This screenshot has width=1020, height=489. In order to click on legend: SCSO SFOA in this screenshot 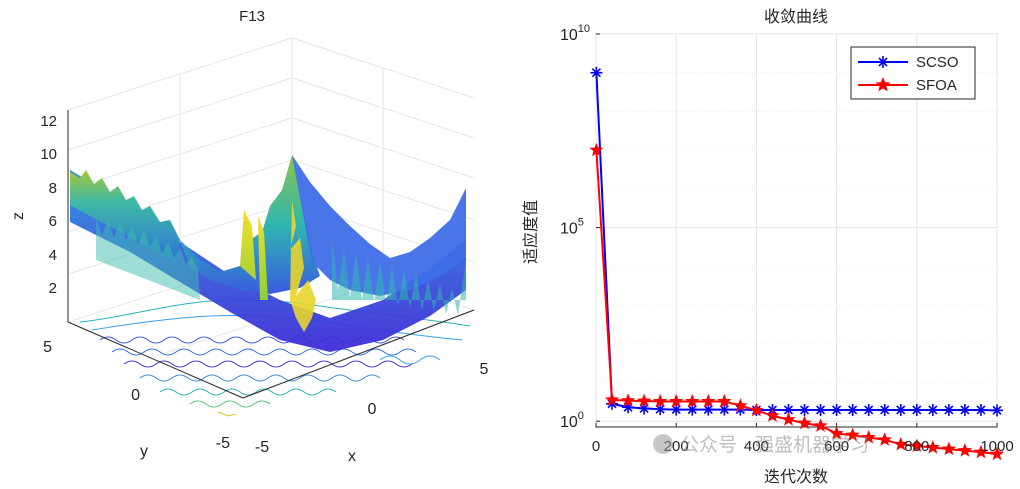, I will do `click(913, 73)`.